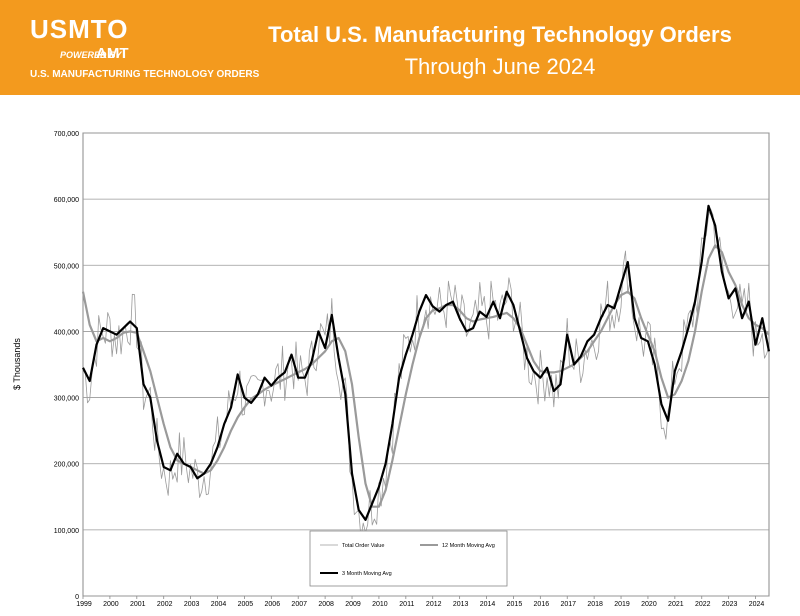 The height and width of the screenshot is (616, 800). What do you see at coordinates (500, 66) in the screenshot?
I see `chart-subtitle: Through June 2024` at bounding box center [500, 66].